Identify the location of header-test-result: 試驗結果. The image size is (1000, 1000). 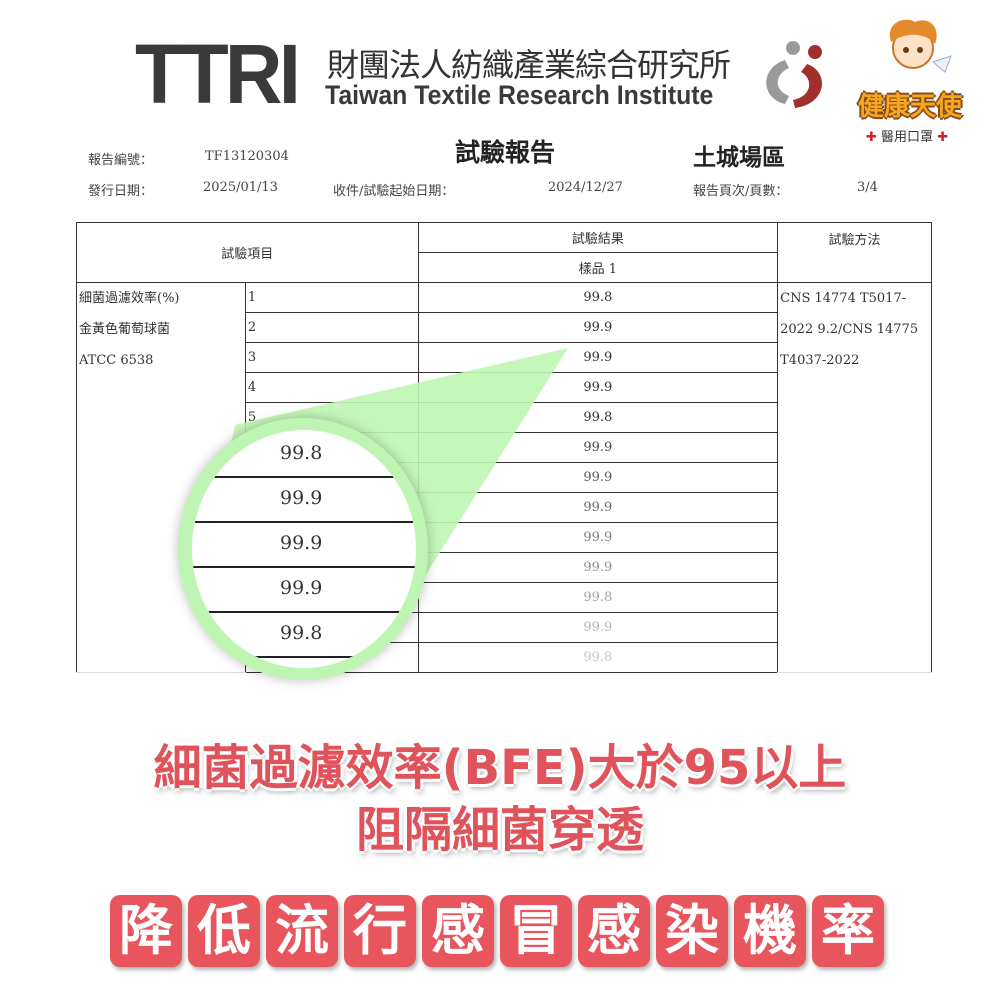
(598, 237).